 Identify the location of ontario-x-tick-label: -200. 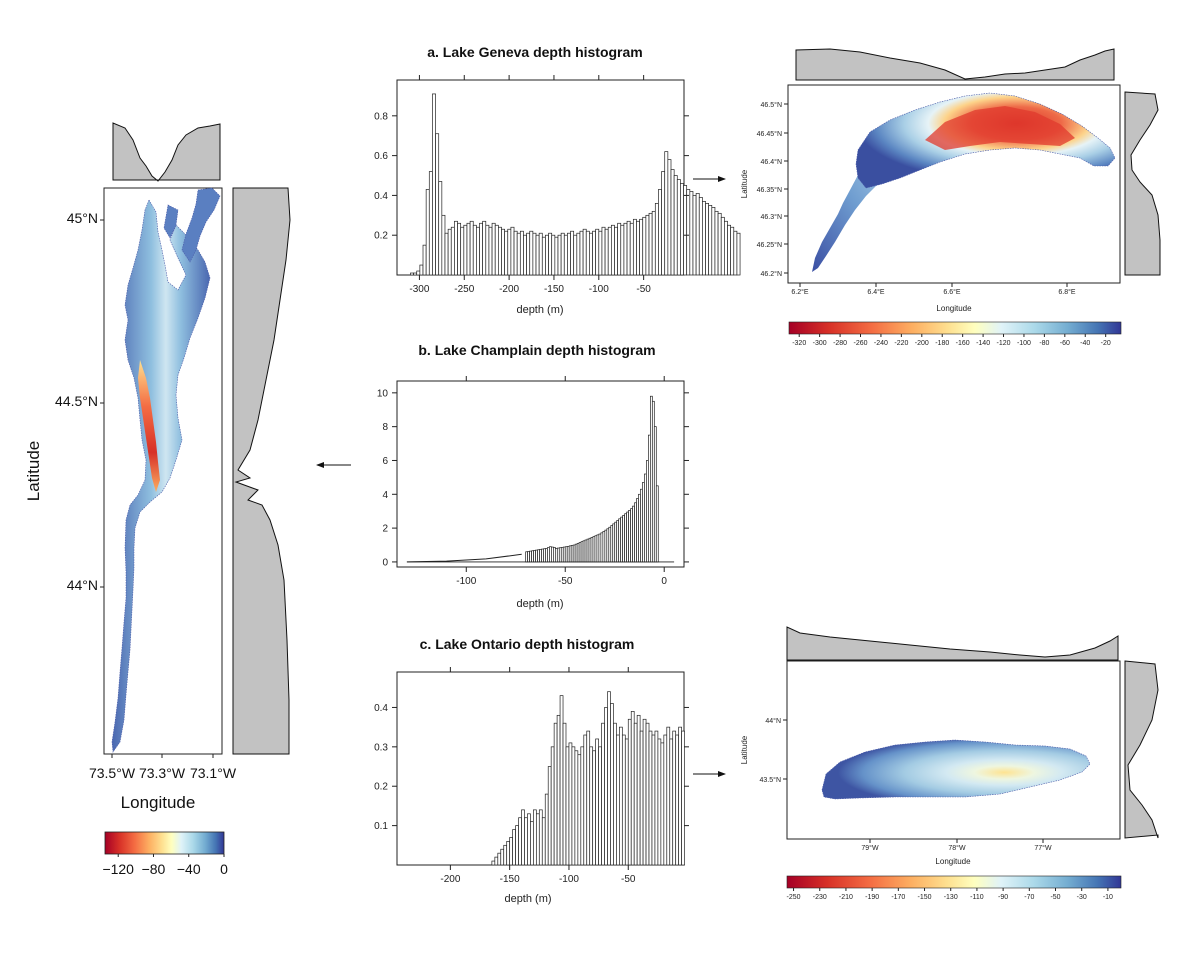
(450, 879).